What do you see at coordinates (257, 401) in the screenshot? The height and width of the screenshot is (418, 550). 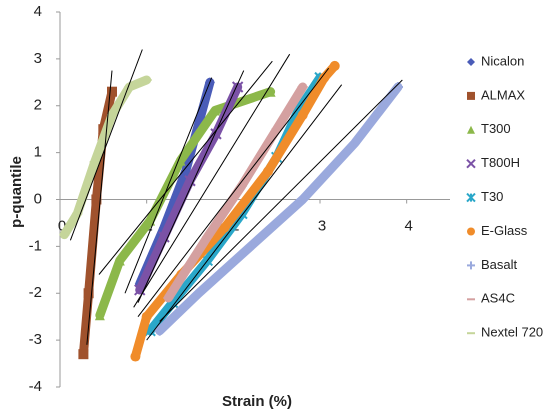 I see `x-axis-title: Strain (%)` at bounding box center [257, 401].